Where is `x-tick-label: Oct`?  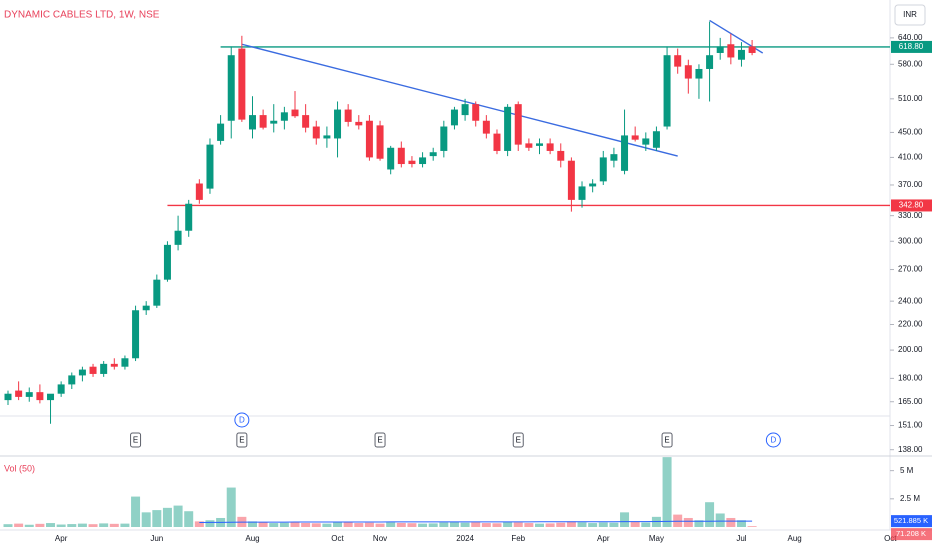 x-tick-label: Oct is located at coordinates (337, 538).